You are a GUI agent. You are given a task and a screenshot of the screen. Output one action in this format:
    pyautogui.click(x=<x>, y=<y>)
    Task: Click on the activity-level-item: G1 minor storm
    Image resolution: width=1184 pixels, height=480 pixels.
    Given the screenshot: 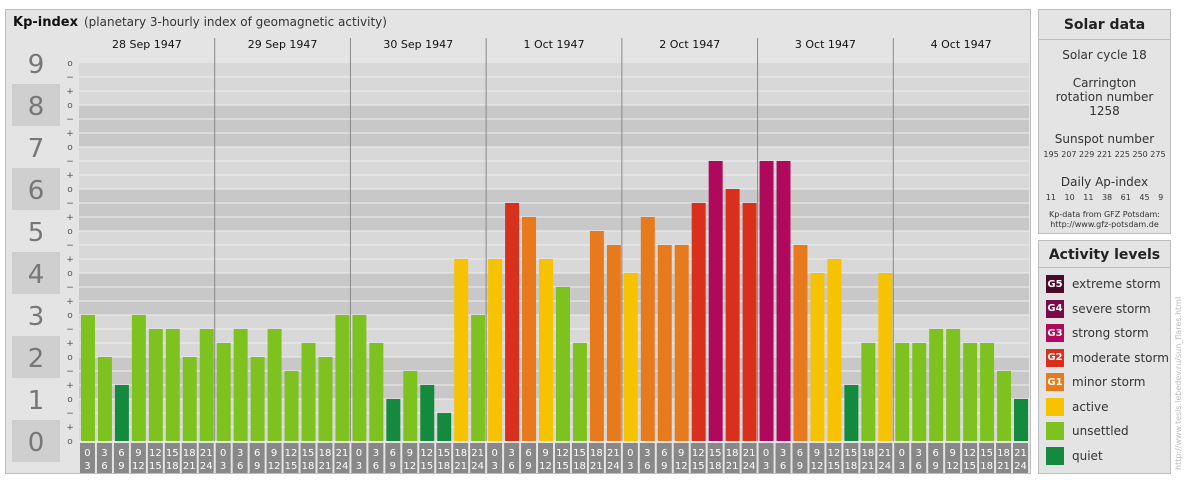 What is the action you would take?
    pyautogui.click(x=1095, y=382)
    